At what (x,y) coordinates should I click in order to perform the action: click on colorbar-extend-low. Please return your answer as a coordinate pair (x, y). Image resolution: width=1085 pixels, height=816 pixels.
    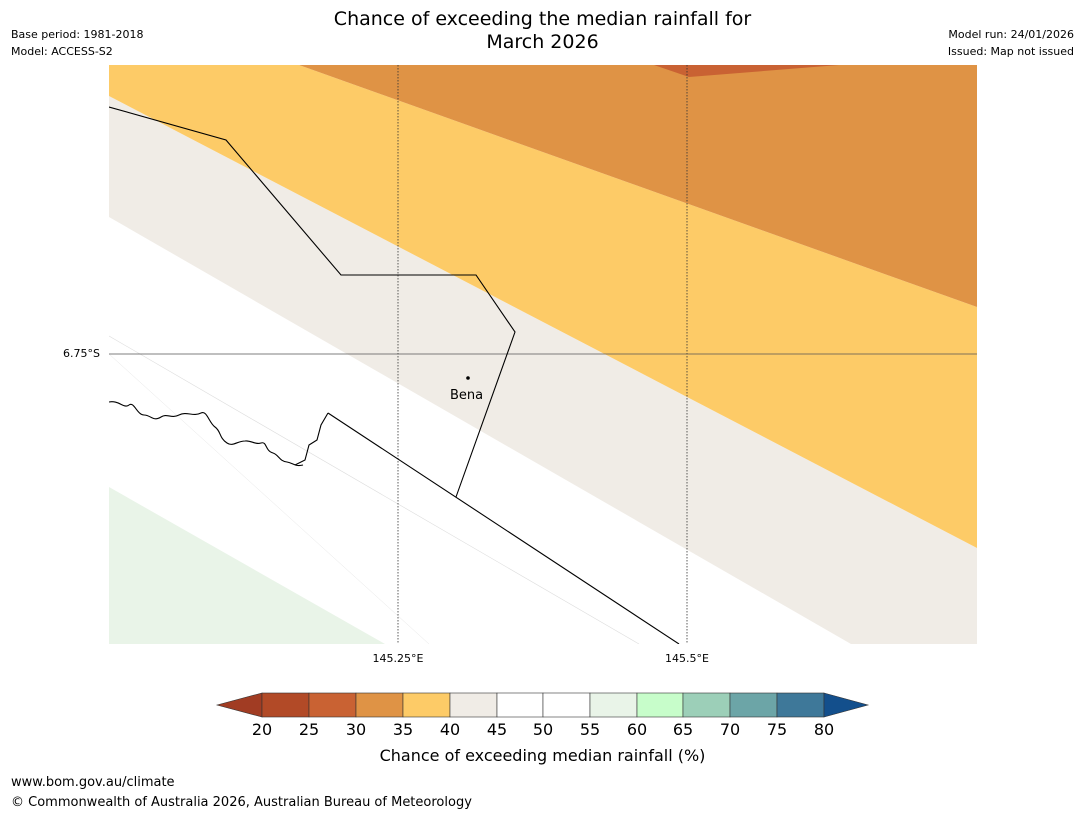
    Looking at the image, I should click on (239, 705).